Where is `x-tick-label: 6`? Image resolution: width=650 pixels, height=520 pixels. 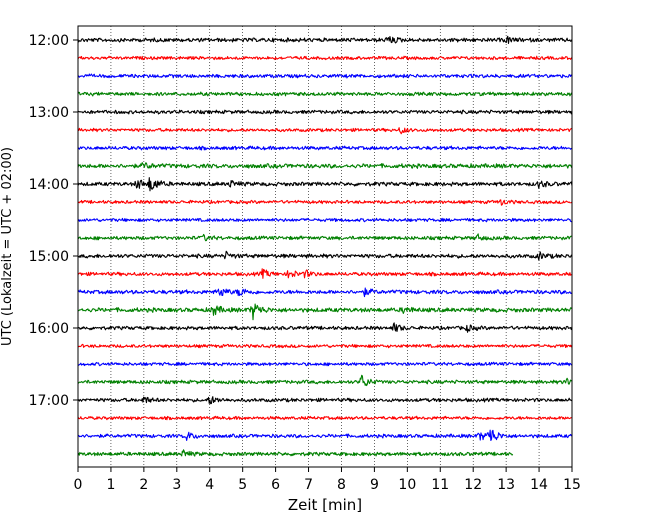
x-tick-label: 6 is located at coordinates (275, 485).